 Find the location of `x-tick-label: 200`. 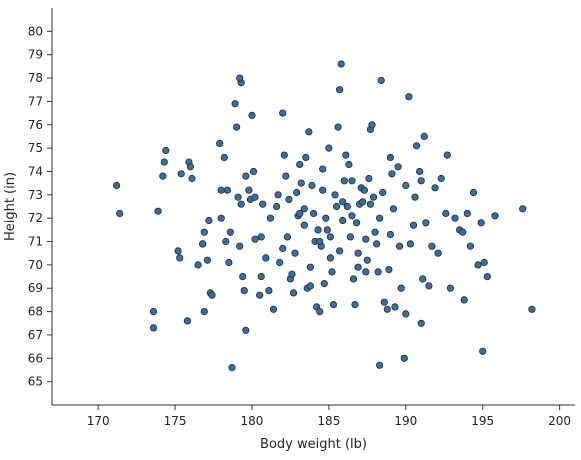

x-tick-label: 200 is located at coordinates (559, 421).